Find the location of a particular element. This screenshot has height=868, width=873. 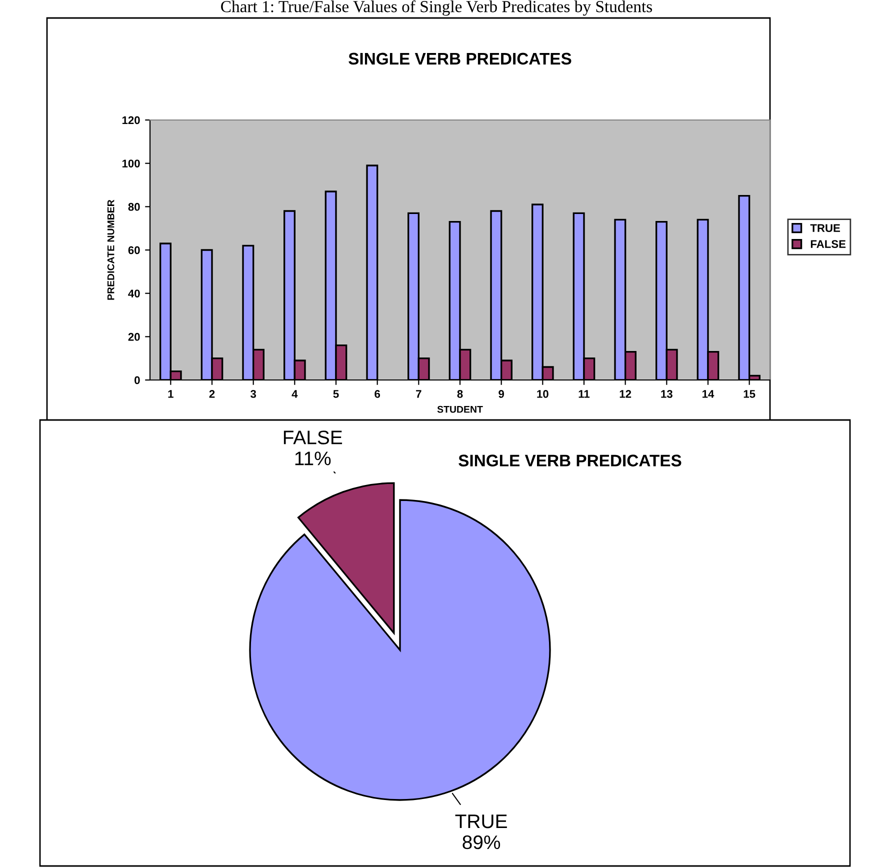

x-tick-label: 12 is located at coordinates (626, 394).